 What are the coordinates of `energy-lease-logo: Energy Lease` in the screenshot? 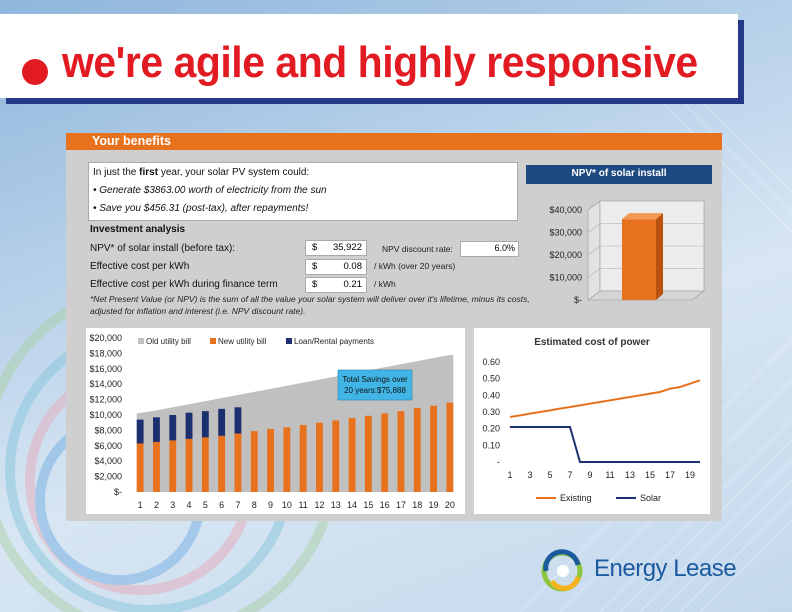 It's located at (648, 570).